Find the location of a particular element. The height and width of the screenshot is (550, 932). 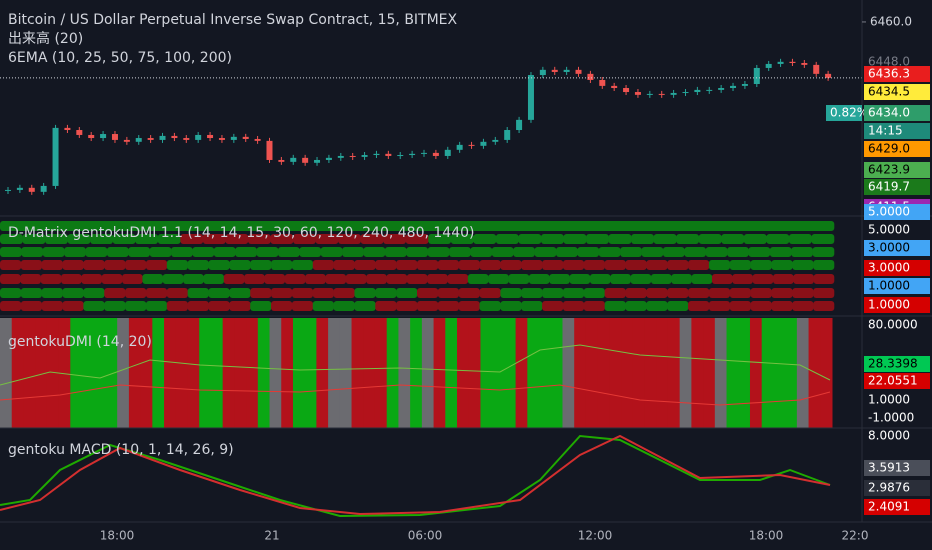

macd-line is located at coordinates (415, 476).